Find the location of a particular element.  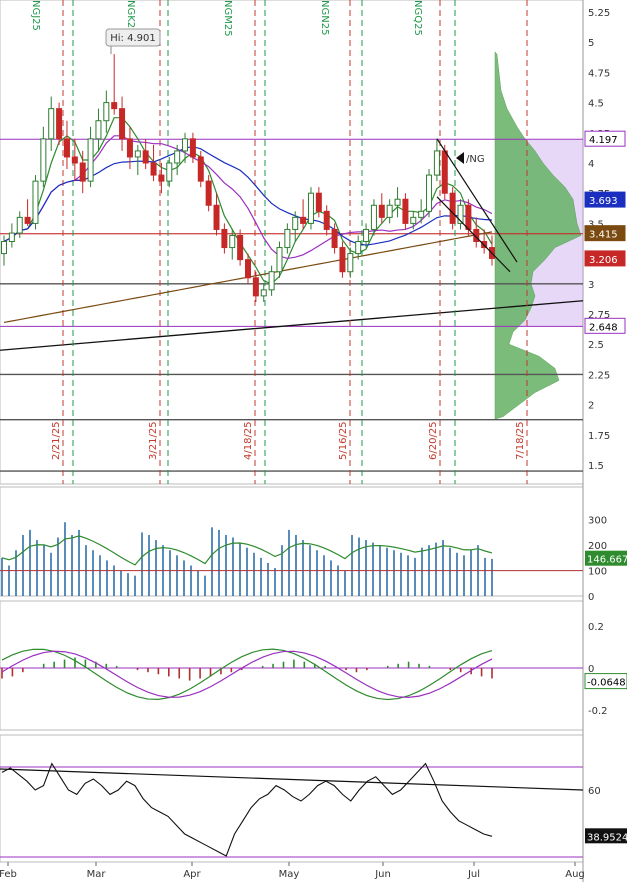

expiry-label-0: 2/21/25 is located at coordinates (56, 440).